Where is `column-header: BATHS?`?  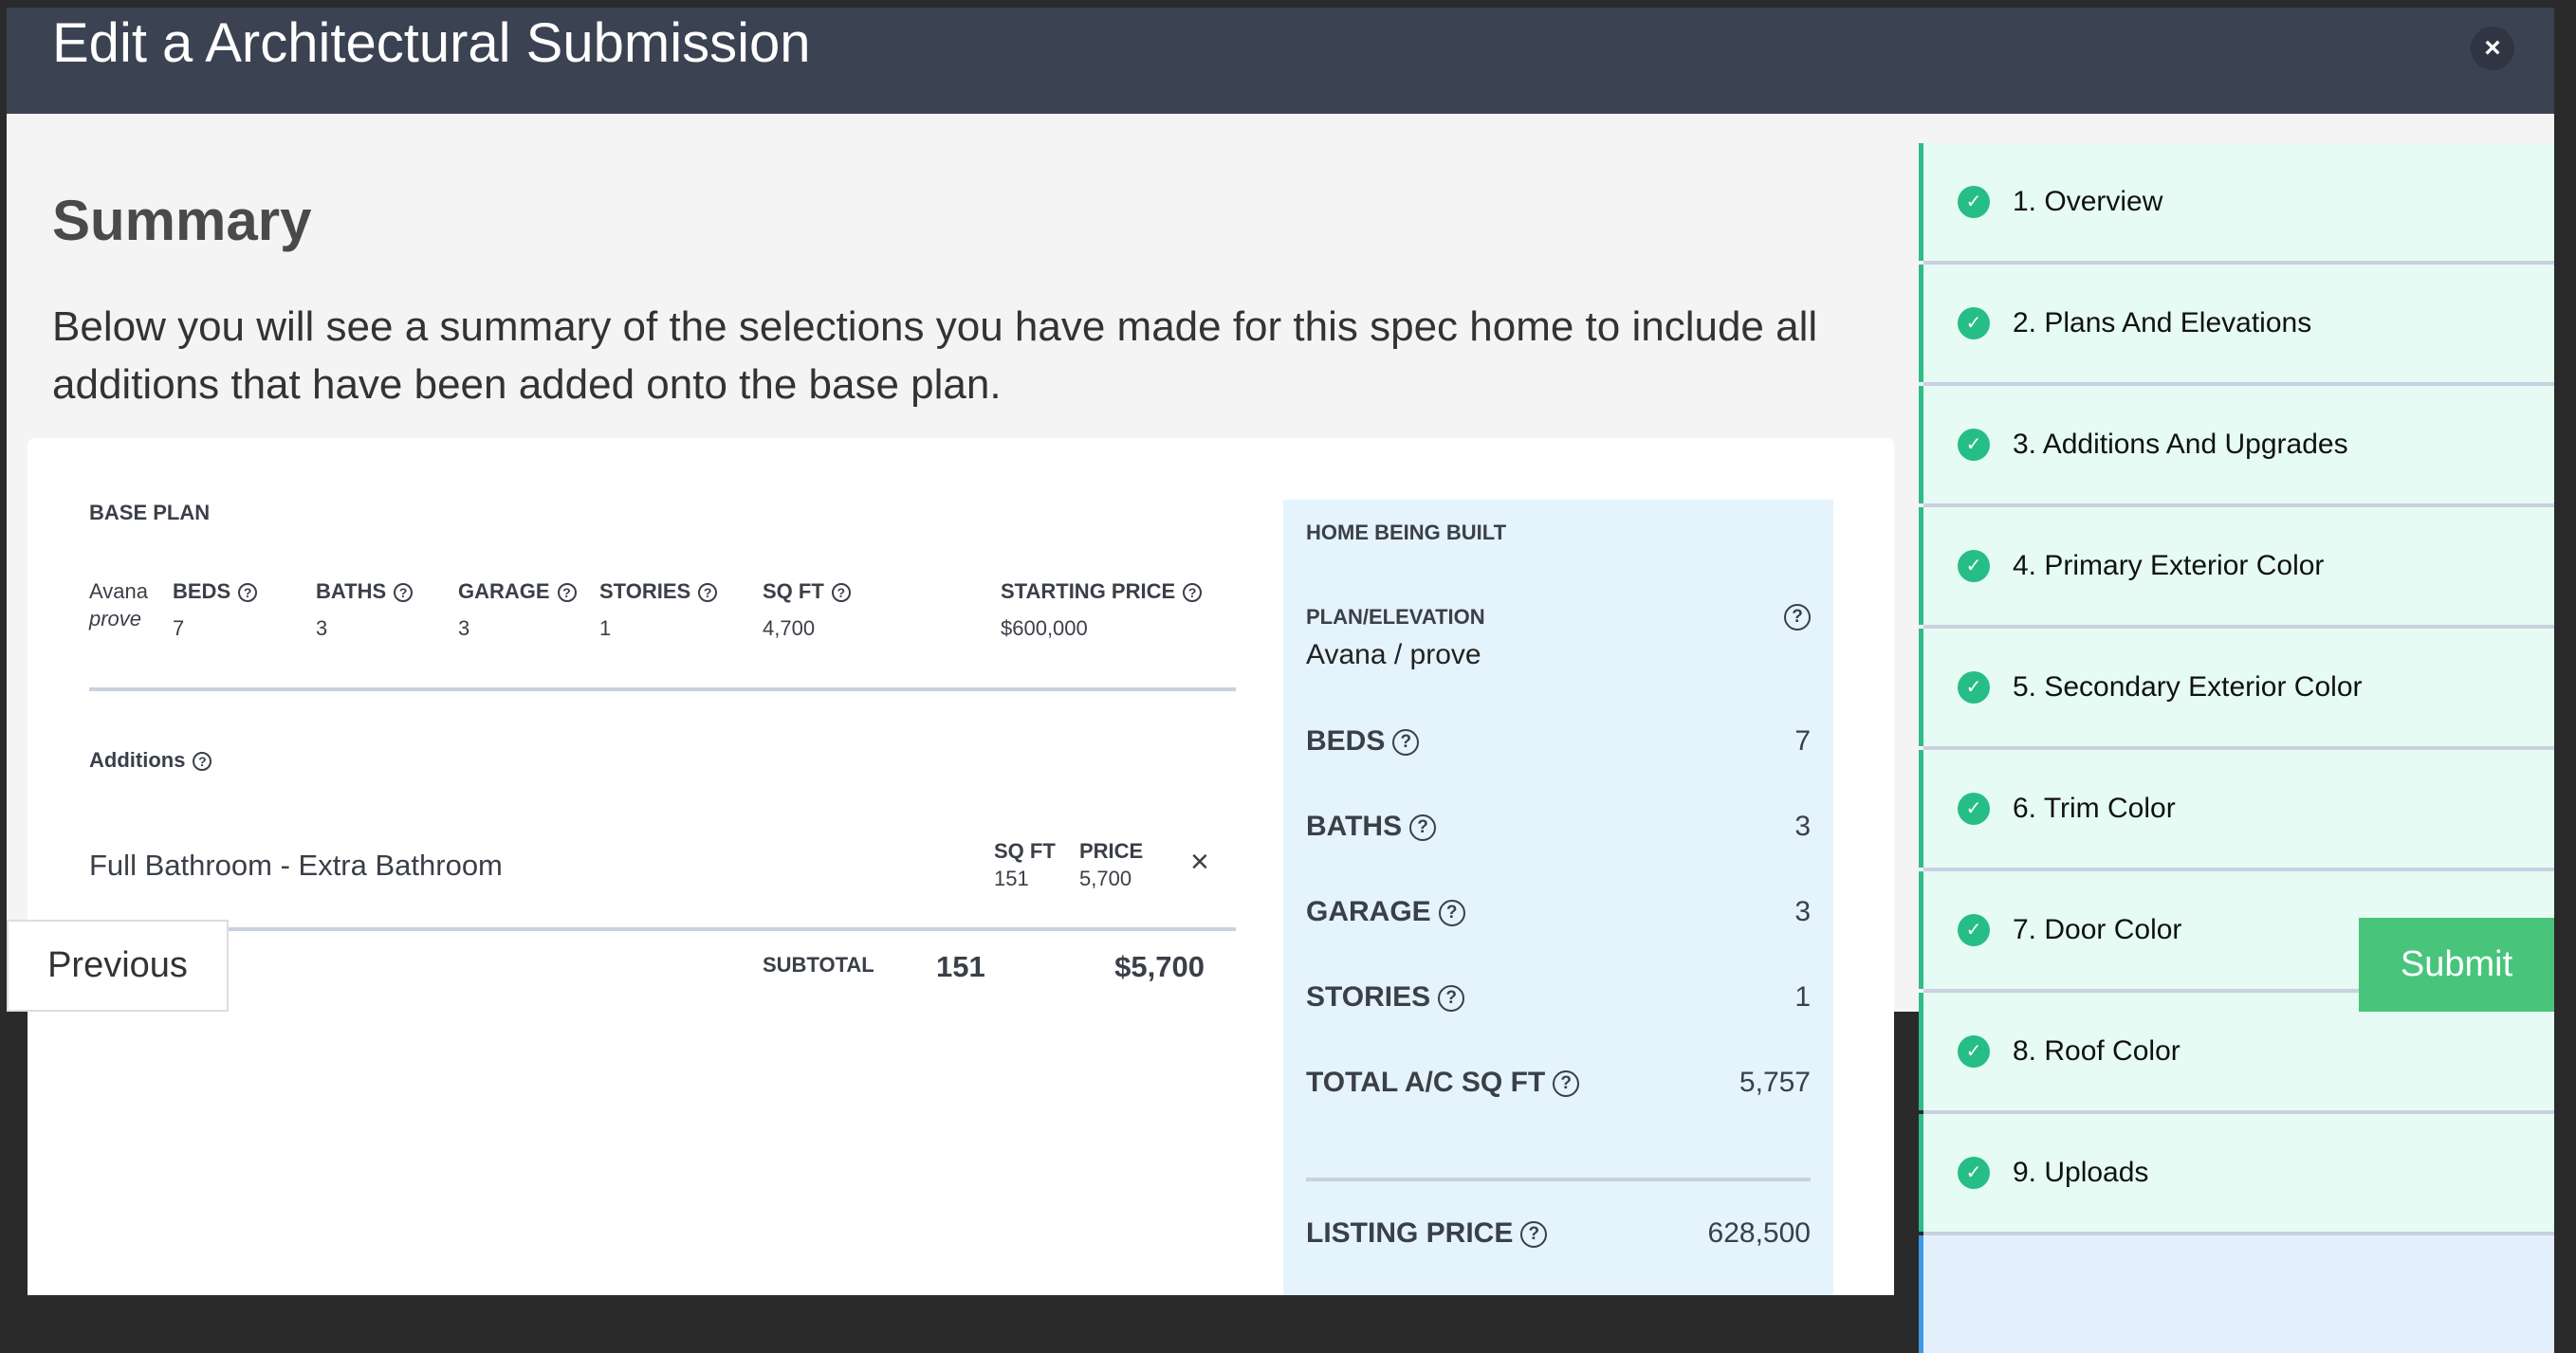 column-header: BATHS? is located at coordinates (365, 591).